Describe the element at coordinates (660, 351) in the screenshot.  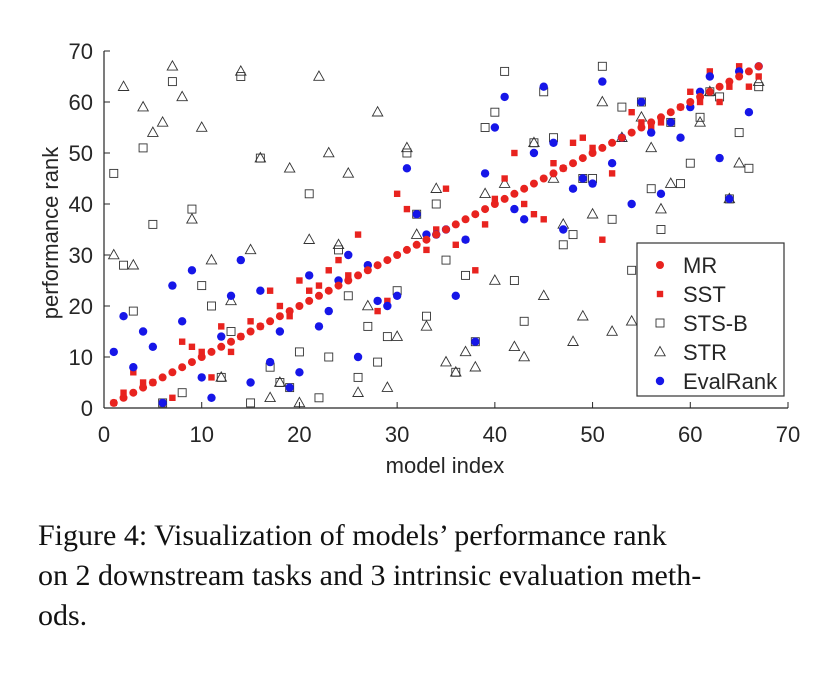
I see `legend-marker` at that location.